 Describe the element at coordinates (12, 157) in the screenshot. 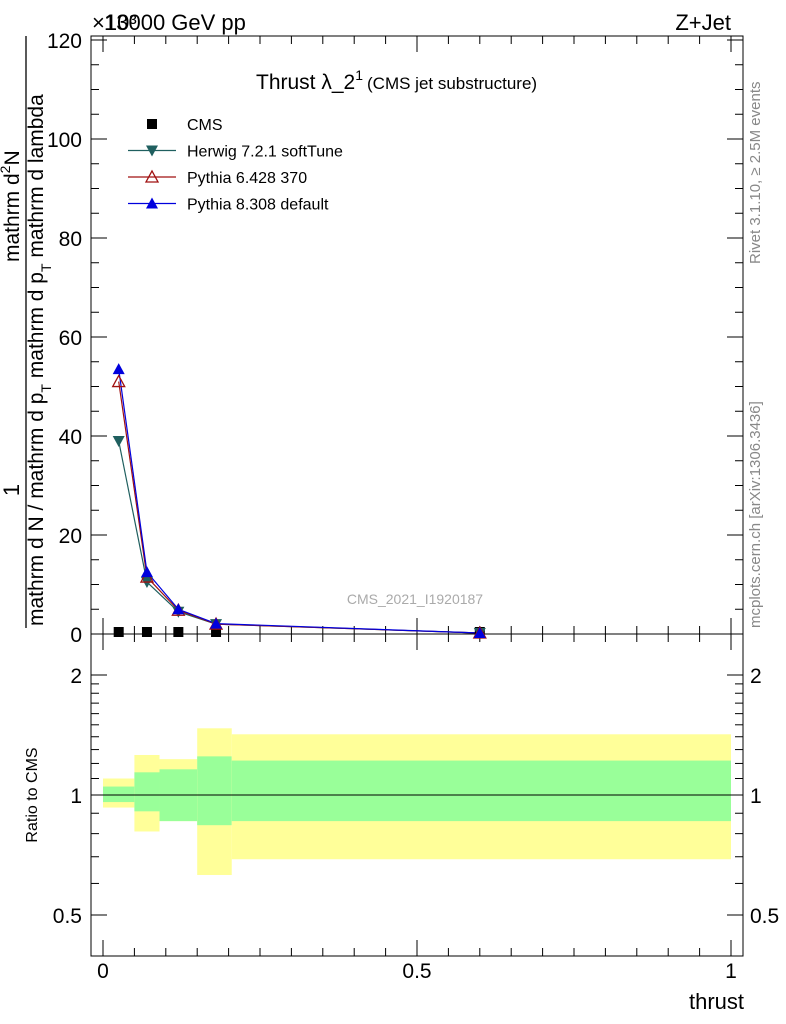

I see `ylabel-numerator-end: N` at that location.